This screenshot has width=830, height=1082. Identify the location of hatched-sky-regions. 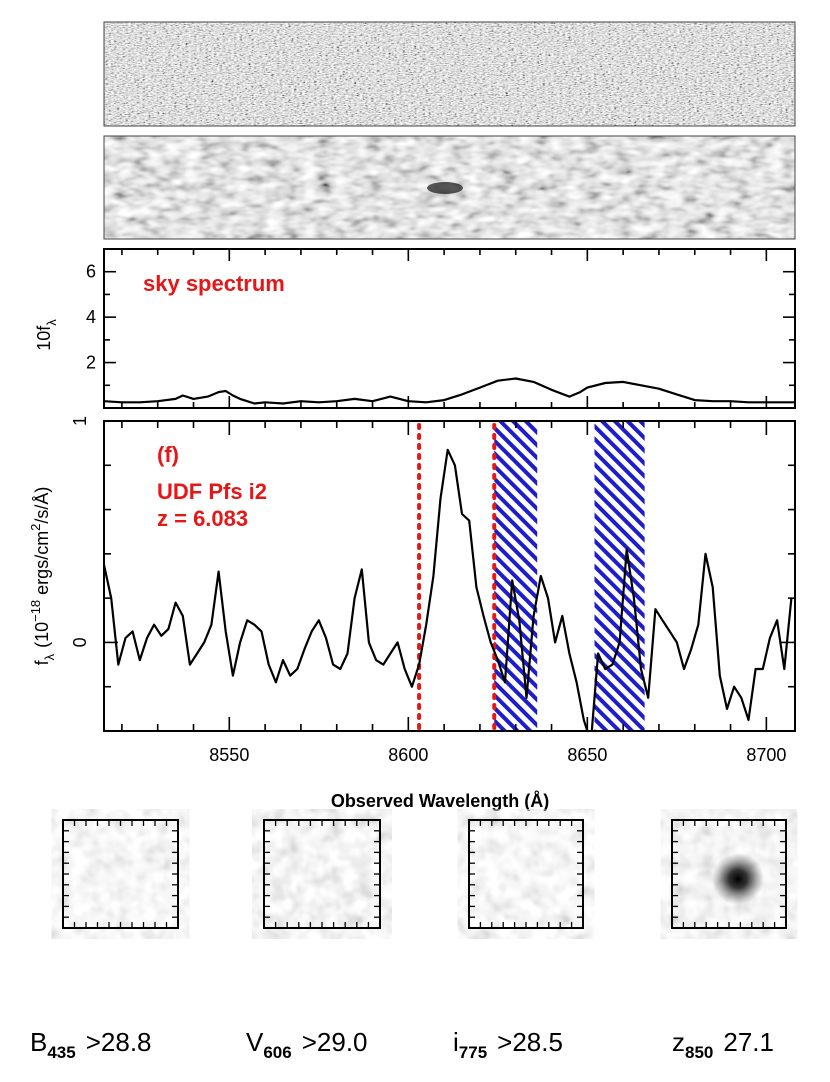
(569, 576).